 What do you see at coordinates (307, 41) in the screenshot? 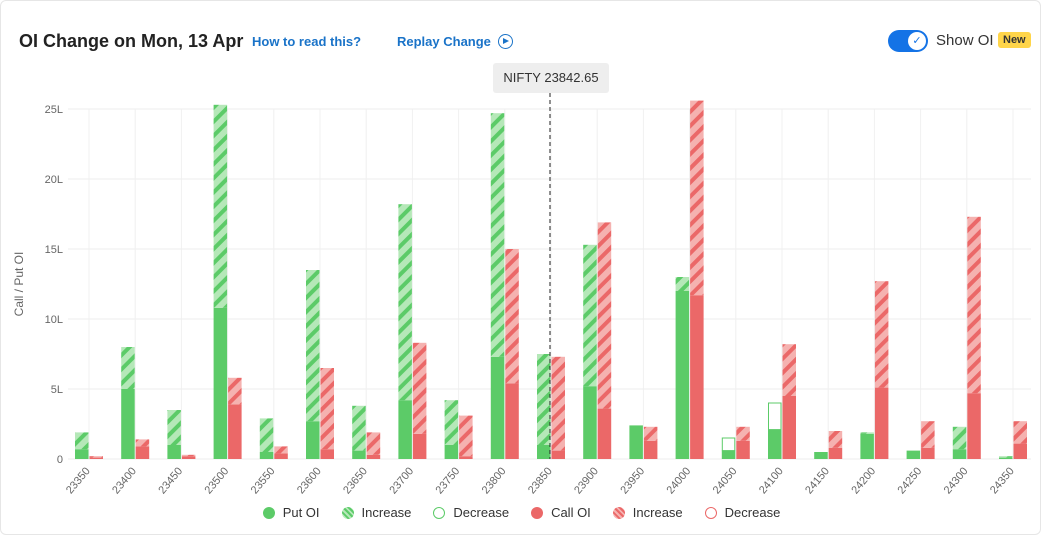
I see `how-to-read-link: How to read this?` at bounding box center [307, 41].